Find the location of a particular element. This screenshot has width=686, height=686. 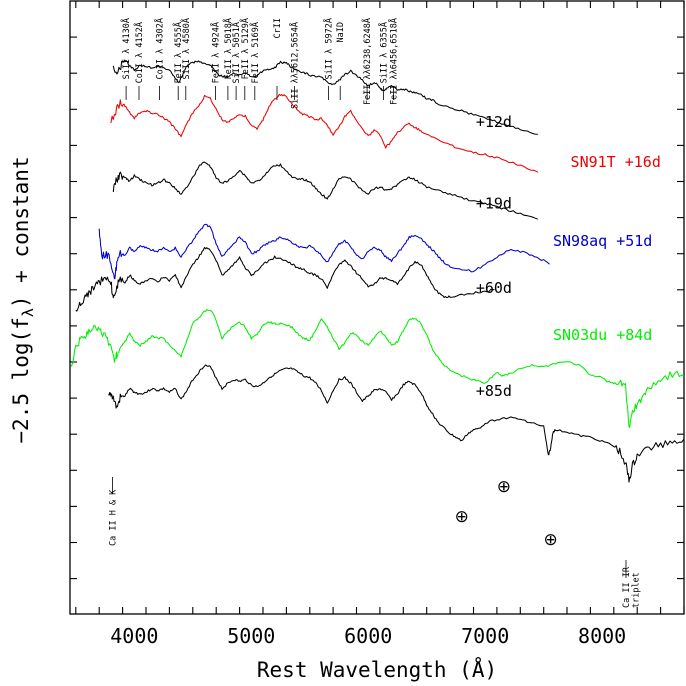

x-tick-label: 5000 is located at coordinates (251, 636).